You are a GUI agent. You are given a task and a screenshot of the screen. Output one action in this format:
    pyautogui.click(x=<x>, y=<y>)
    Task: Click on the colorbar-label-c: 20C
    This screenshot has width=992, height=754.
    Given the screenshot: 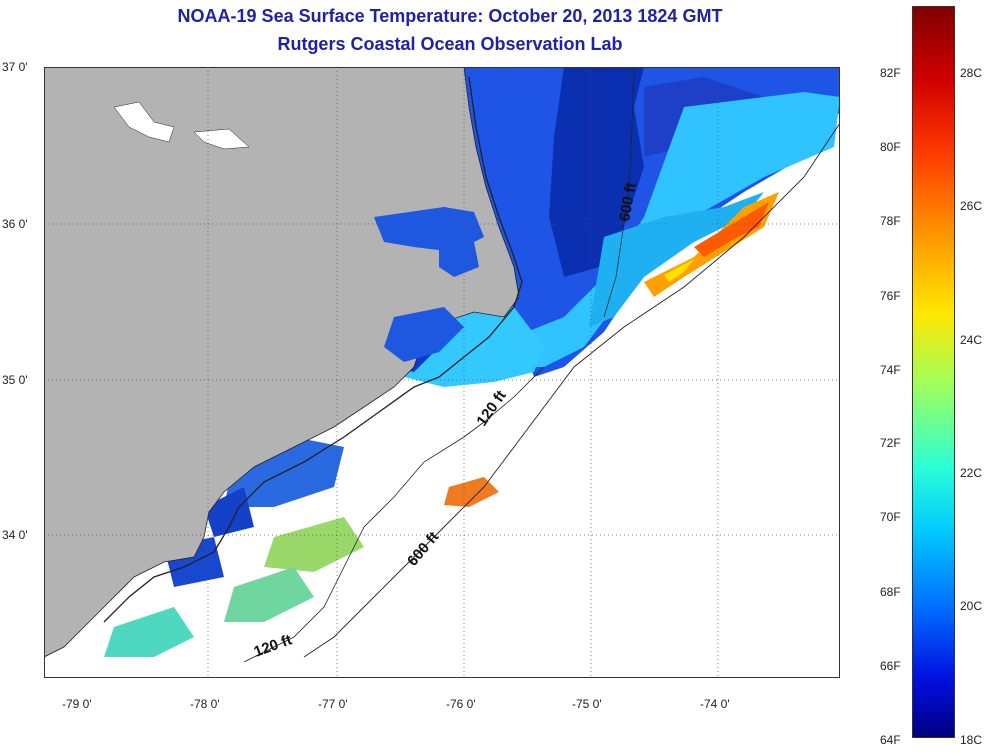 What is the action you would take?
    pyautogui.click(x=971, y=606)
    